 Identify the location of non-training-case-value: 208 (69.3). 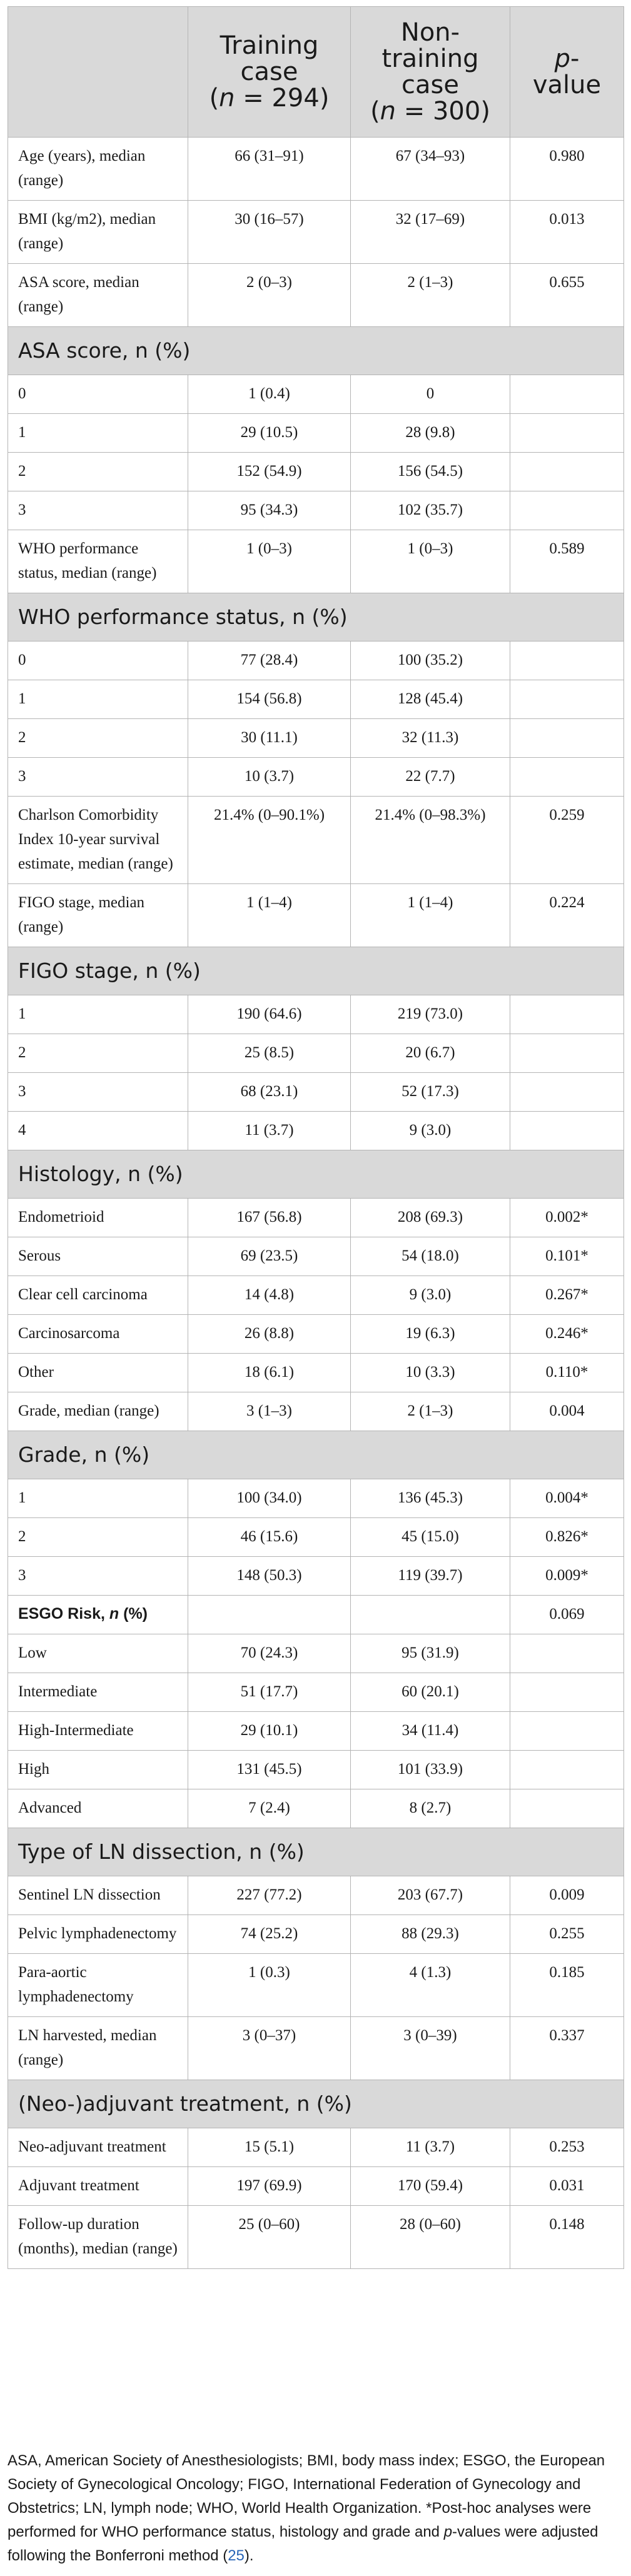
(430, 1217).